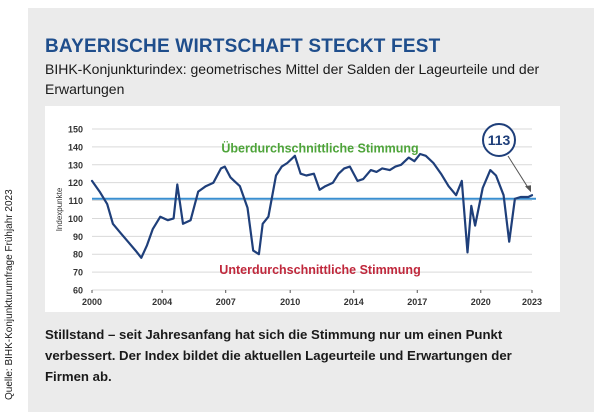 The image size is (600, 420). Describe the element at coordinates (78, 273) in the screenshot. I see `y-tick-label: 70` at that location.